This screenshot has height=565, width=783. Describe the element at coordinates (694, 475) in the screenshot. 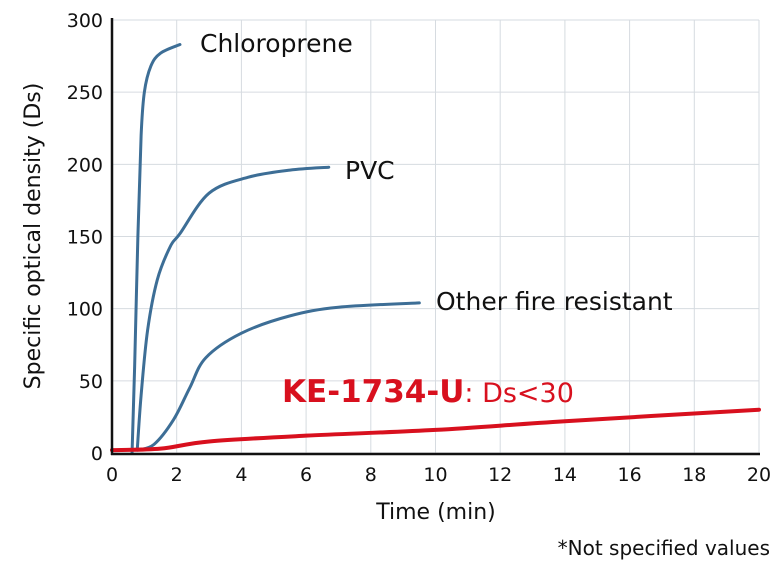

I see `x-tick-label: 18` at that location.